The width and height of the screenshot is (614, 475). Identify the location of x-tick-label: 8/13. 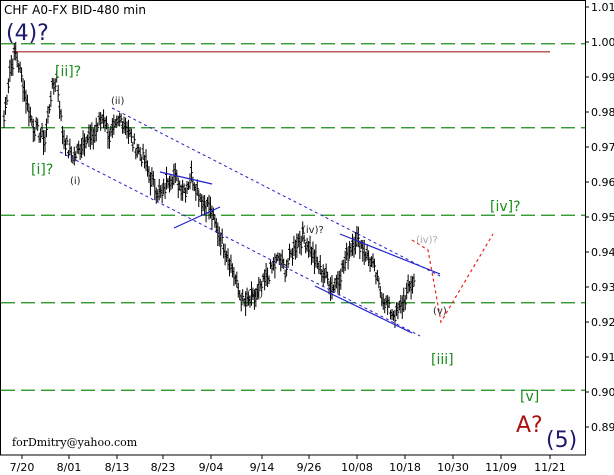
(117, 467).